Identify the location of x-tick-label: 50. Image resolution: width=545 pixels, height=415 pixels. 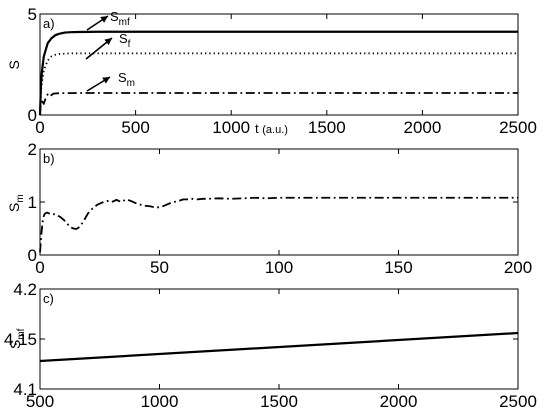
(159, 267).